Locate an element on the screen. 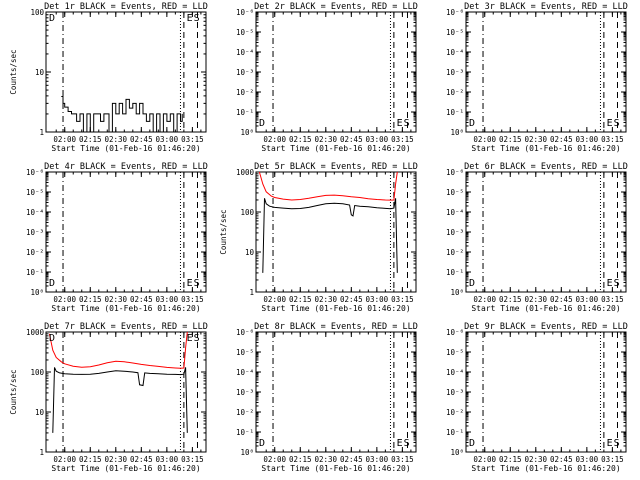 The width and height of the screenshot is (640, 480). panel-title: Det 5r BLACK = Events, RED = LLD is located at coordinates (336, 167).